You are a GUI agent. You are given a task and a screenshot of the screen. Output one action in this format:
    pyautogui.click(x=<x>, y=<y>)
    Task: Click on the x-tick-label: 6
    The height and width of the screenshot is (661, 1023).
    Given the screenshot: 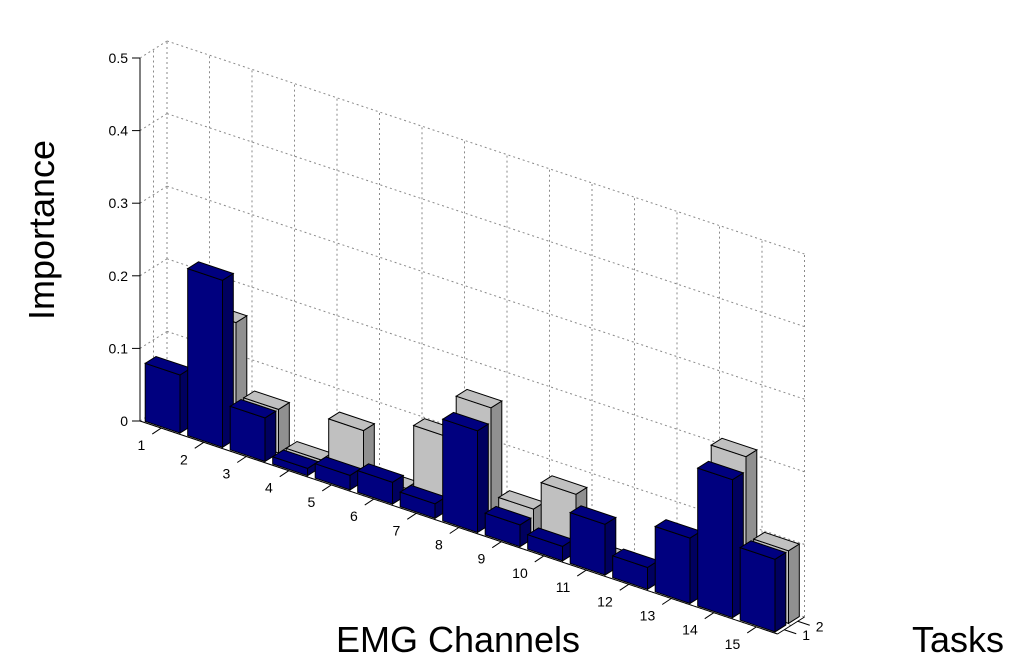 What is the action you would take?
    pyautogui.click(x=354, y=516)
    